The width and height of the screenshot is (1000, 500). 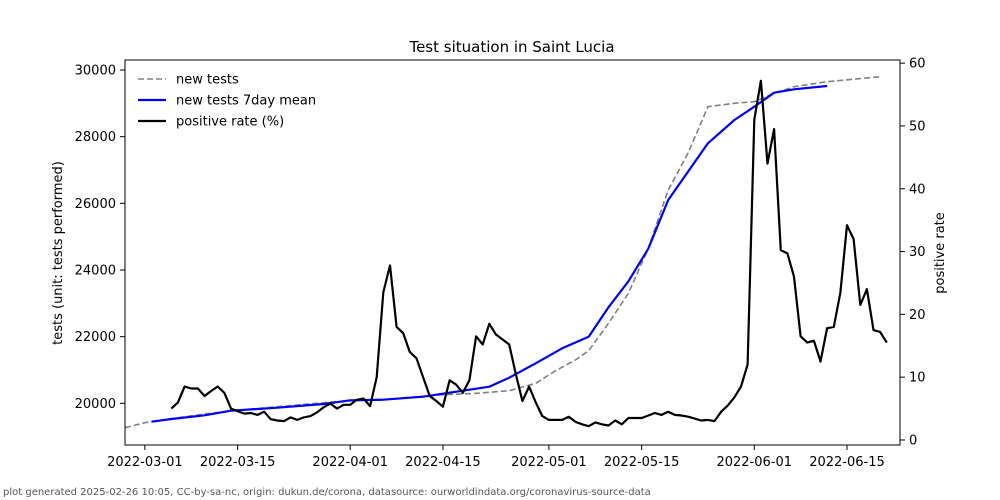 I want to click on legend-label: new tests 7day mean, so click(x=246, y=101).